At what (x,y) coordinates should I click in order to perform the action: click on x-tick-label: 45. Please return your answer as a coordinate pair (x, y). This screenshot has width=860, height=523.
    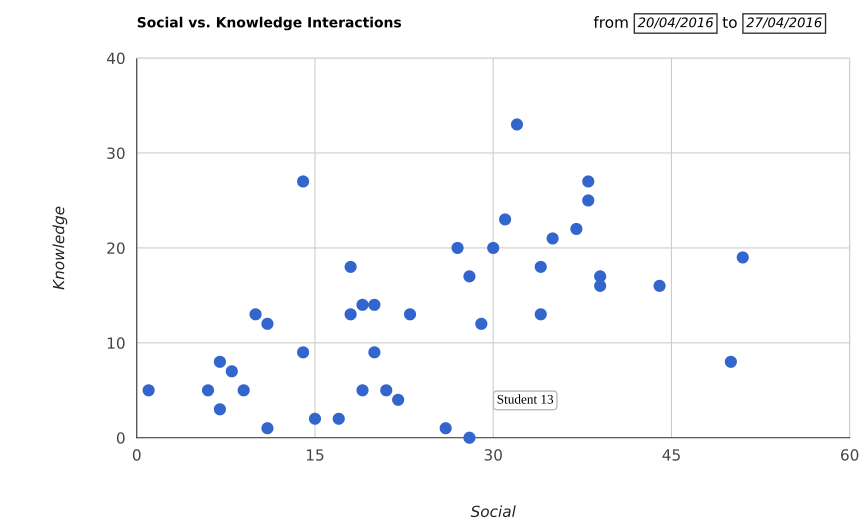
    Looking at the image, I should click on (671, 455).